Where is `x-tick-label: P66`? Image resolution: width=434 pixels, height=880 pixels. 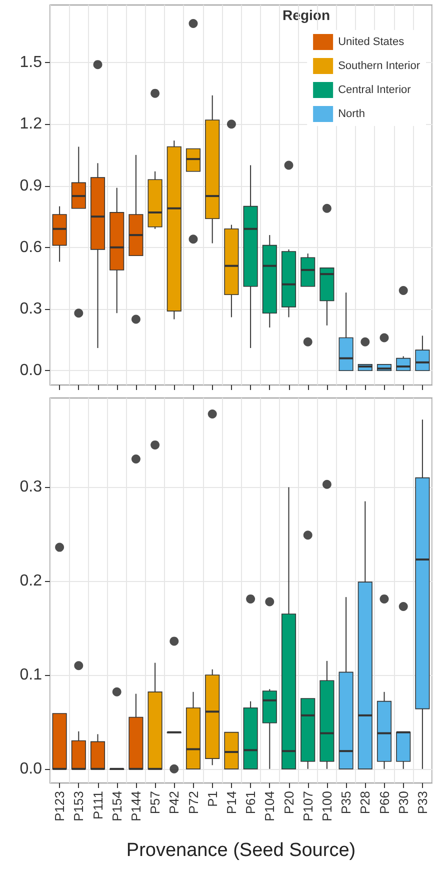
x-tick-label: P66 is located at coordinates (384, 802).